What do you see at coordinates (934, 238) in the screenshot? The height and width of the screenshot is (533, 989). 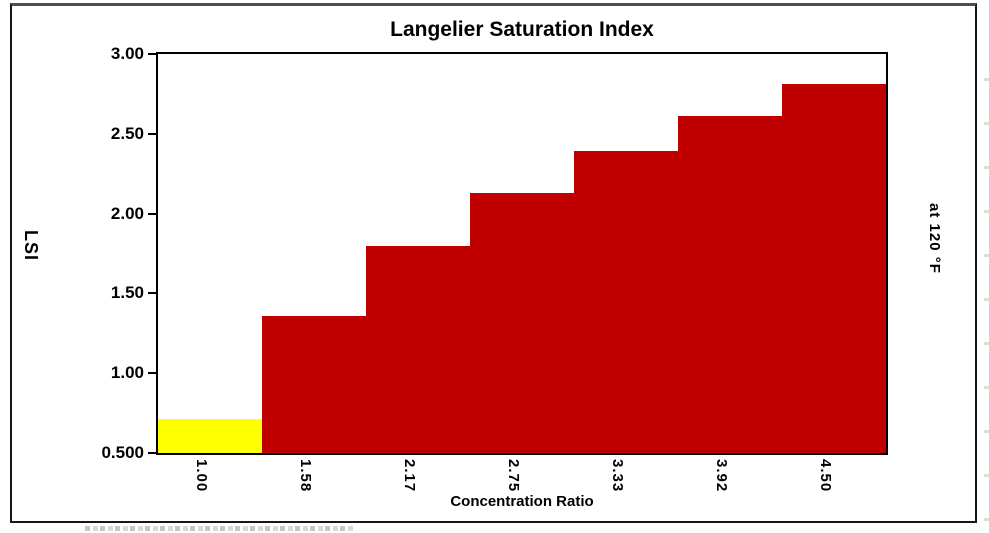 I see `temperature-annotation: at 120 °F` at bounding box center [934, 238].